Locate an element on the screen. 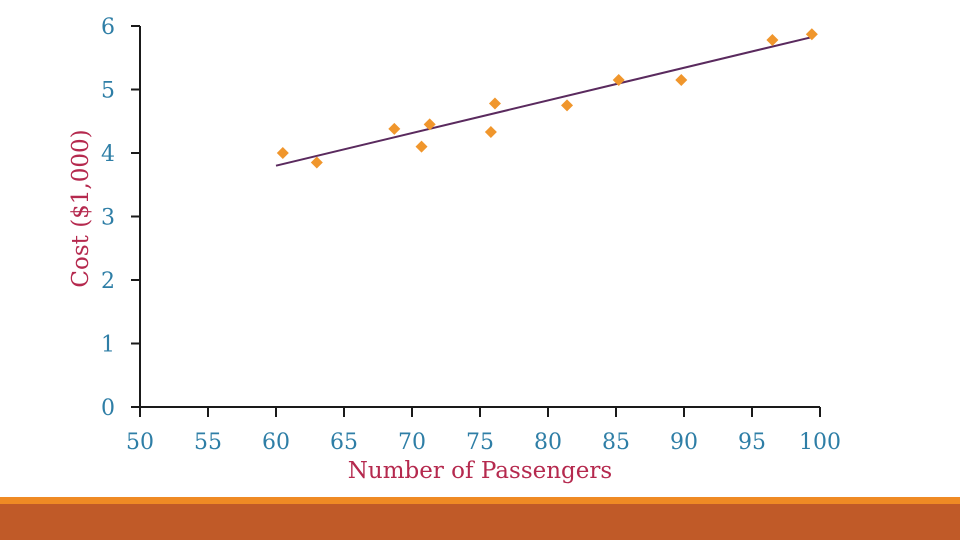 The height and width of the screenshot is (540, 960). data-points is located at coordinates (547, 98).